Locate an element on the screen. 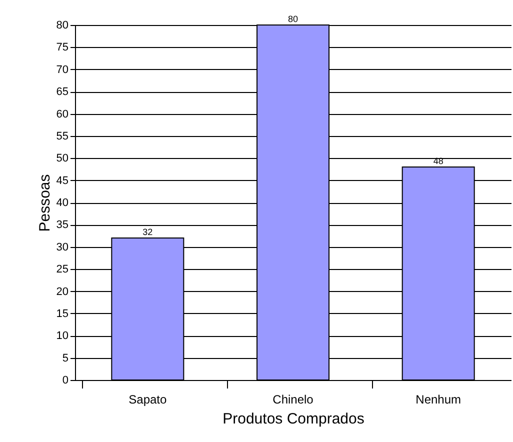  y-tick-label: 45 is located at coordinates (62, 180).